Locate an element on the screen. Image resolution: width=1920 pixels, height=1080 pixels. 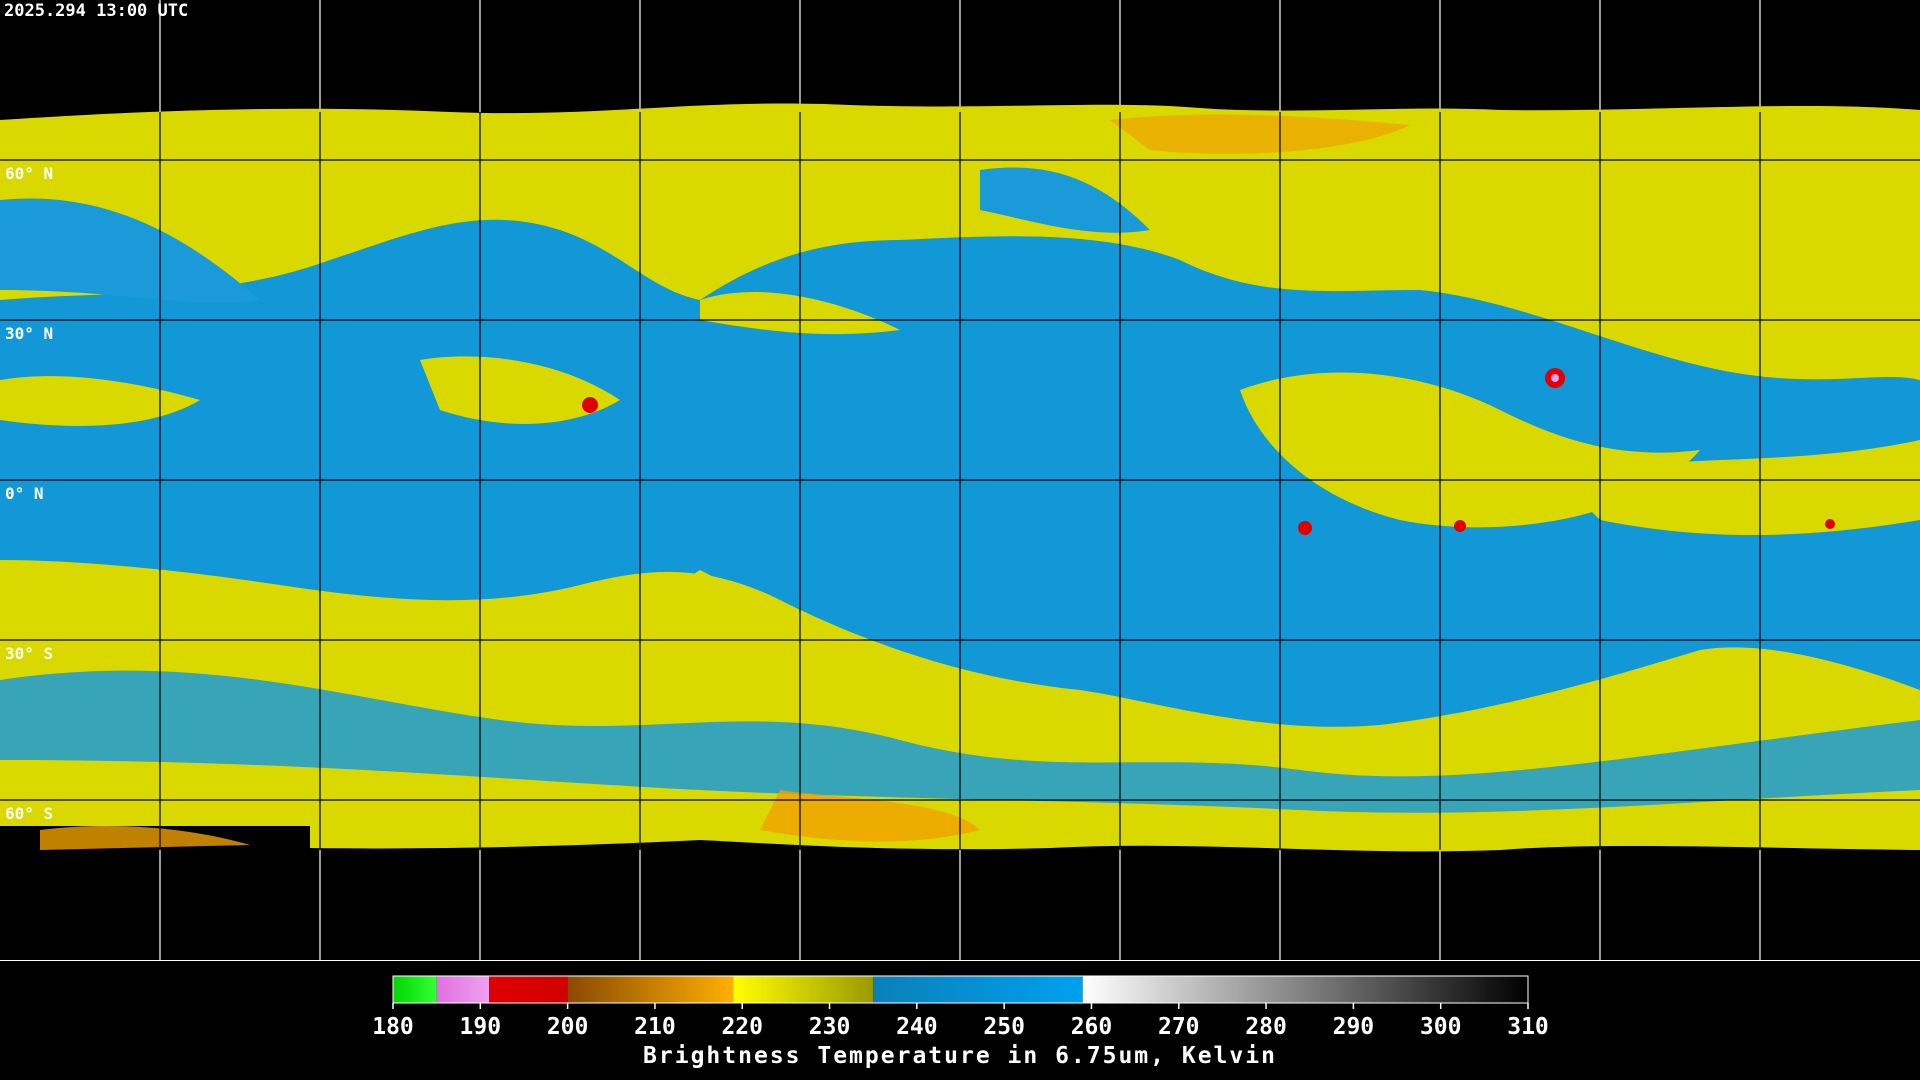
colorbar-tick-label: 280 is located at coordinates (1266, 1027).